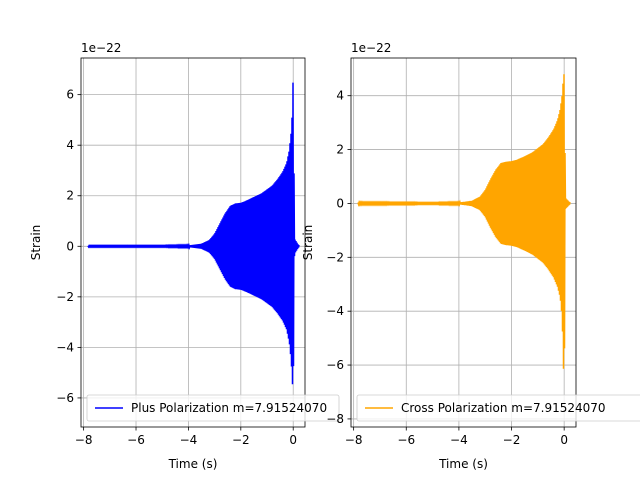 Image resolution: width=640 pixels, height=480 pixels. I want to click on legend-label: Plus Polarization m=7.91524070, so click(229, 408).